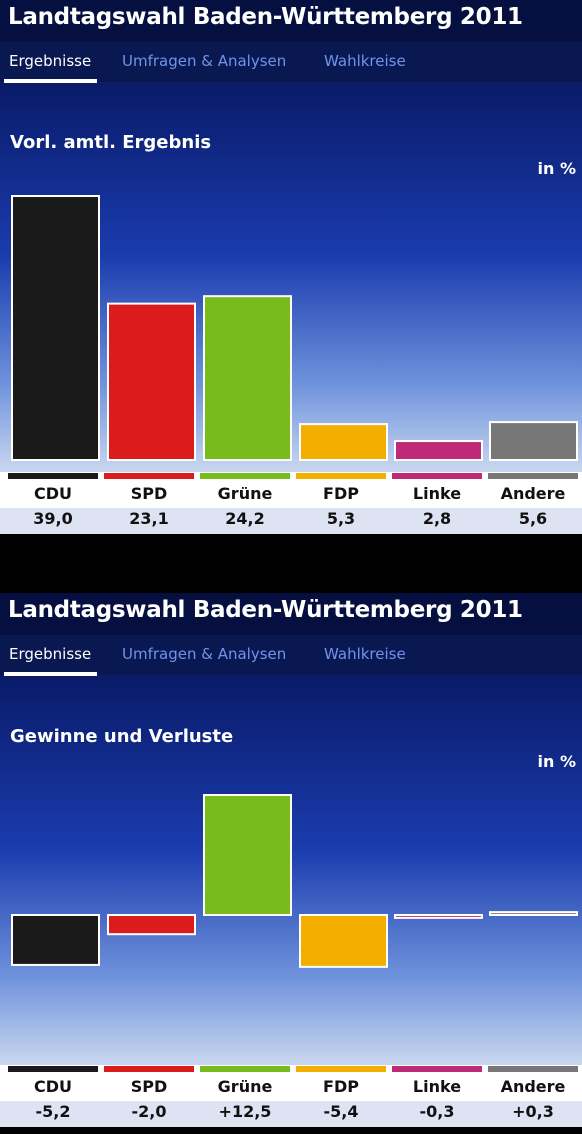  I want to click on value-label-fdp: -5,4, so click(341, 1111).